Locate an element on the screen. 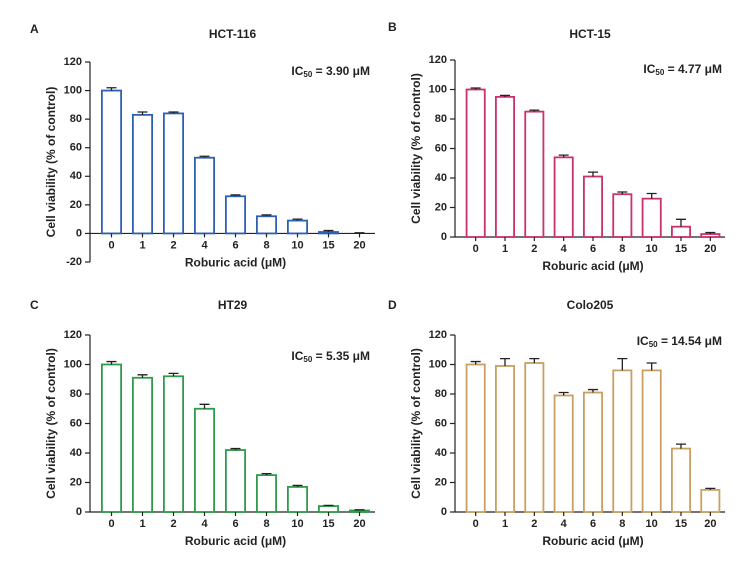  y-tick-label: 20 is located at coordinates (76, 205).